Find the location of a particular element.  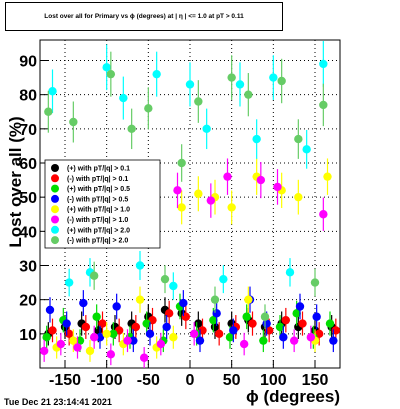

x-tick-label: 0 is located at coordinates (190, 380).